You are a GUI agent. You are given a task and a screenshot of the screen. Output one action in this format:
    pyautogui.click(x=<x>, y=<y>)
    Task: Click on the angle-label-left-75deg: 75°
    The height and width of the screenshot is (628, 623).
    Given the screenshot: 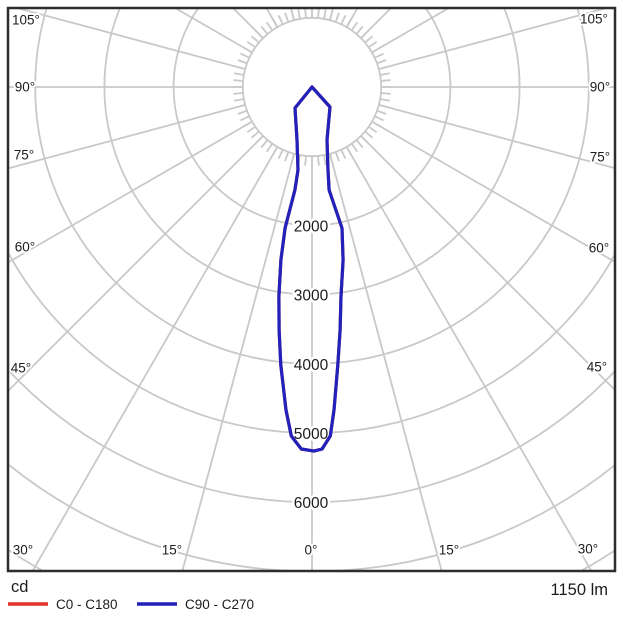 What is the action you would take?
    pyautogui.click(x=24, y=155)
    